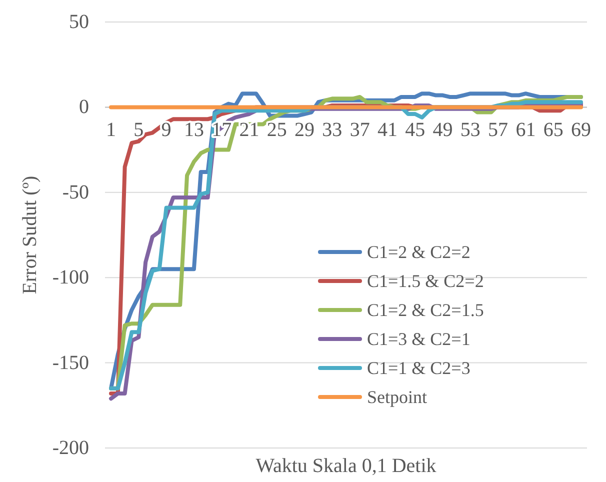  What do you see at coordinates (79, 22) in the screenshot?
I see `y-tick-label: 50` at bounding box center [79, 22].